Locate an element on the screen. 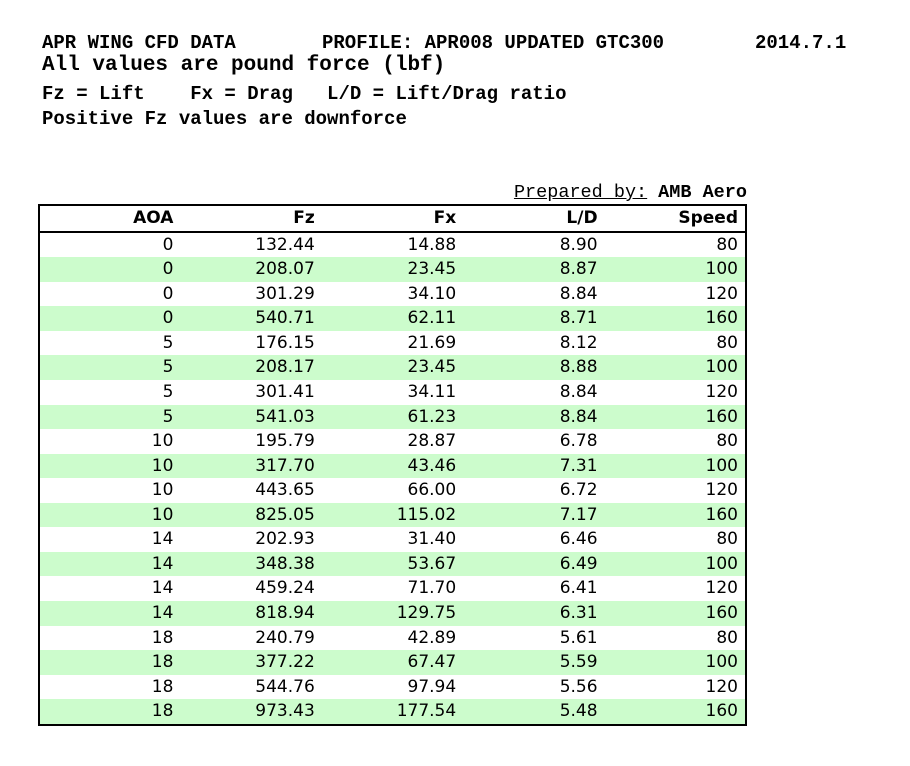  table-cell: 541.03 is located at coordinates (285, 416).